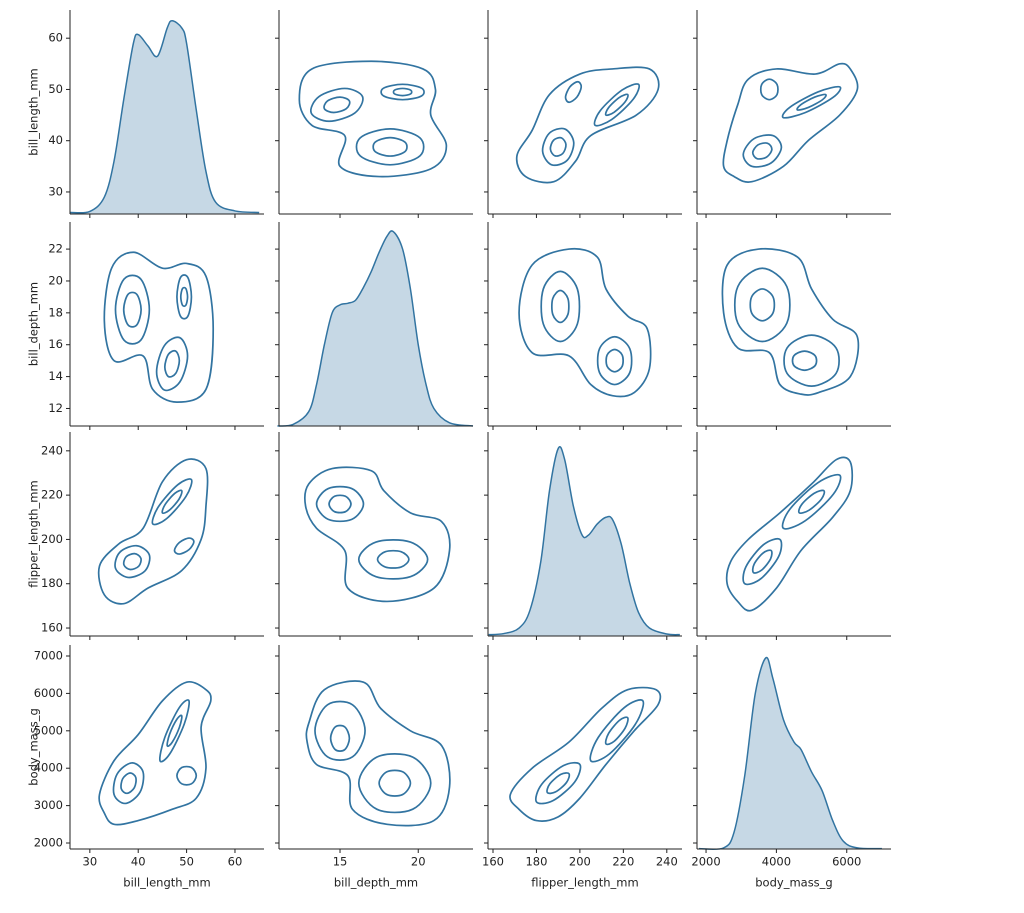 This screenshot has width=1024, height=913. I want to click on x-tick-label: 6000, so click(846, 862).